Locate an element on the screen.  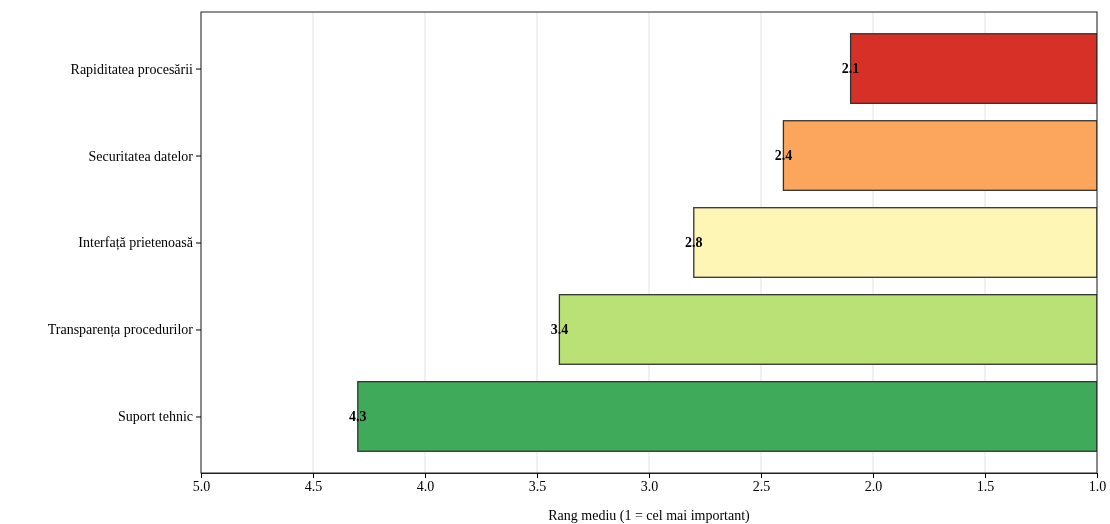
y-tick-label: Suport tehnic is located at coordinates (155, 417).